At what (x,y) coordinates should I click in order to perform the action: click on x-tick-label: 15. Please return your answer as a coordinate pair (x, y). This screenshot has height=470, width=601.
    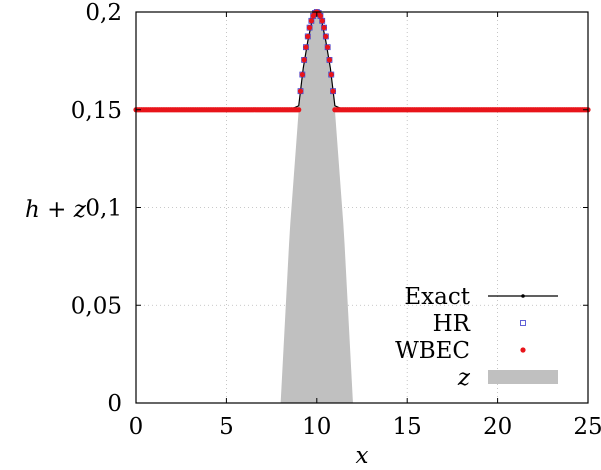
    Looking at the image, I should click on (407, 427).